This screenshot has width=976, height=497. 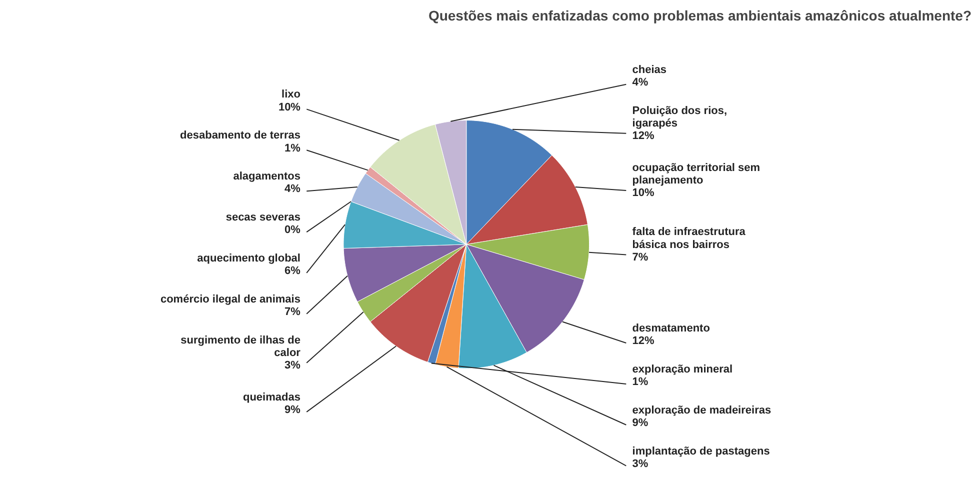 What do you see at coordinates (271, 397) in the screenshot?
I see `slice-label: queimadas` at bounding box center [271, 397].